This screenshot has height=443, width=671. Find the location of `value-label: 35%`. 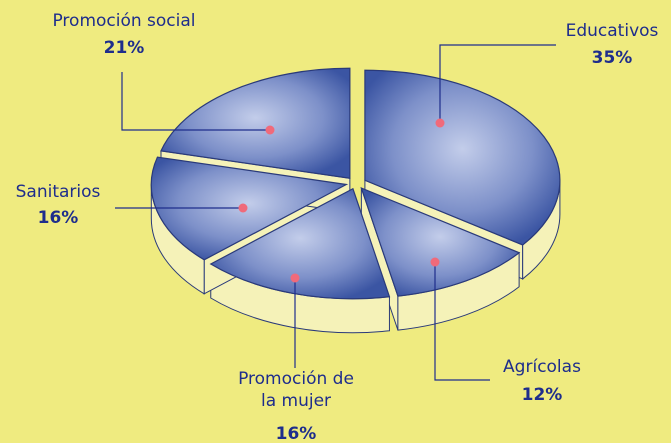

value-label: 35% is located at coordinates (612, 58).